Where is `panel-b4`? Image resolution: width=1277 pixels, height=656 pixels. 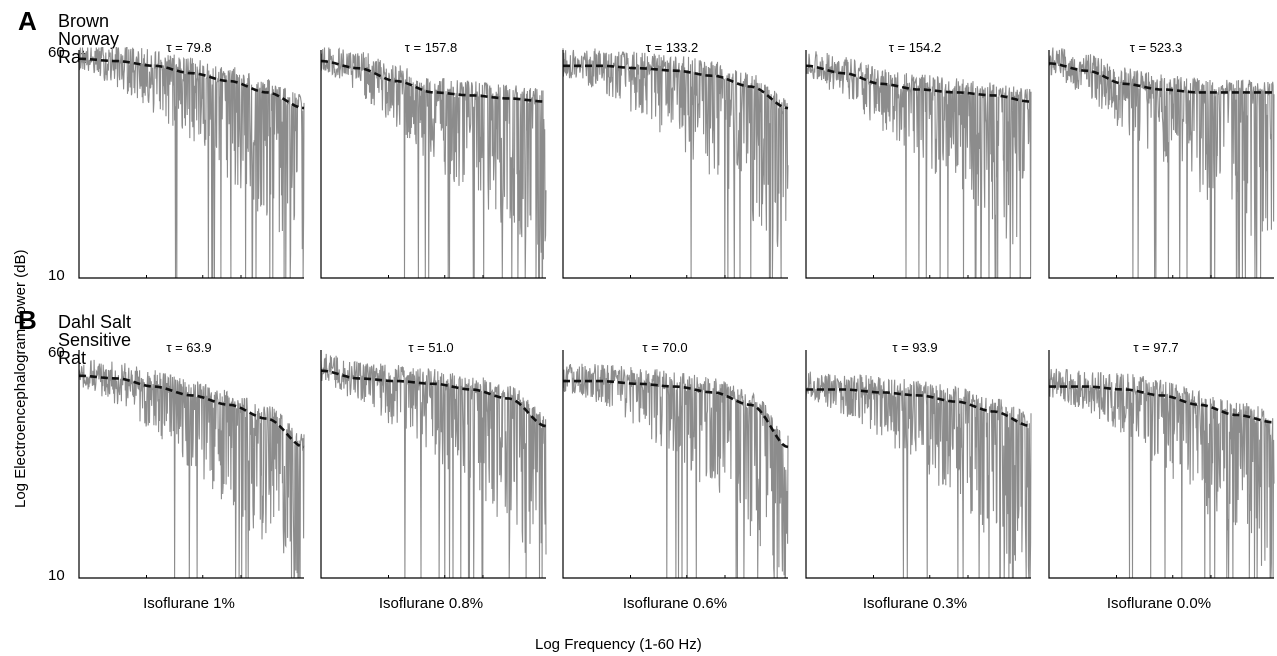
panel-b4 is located at coordinates (918, 464).